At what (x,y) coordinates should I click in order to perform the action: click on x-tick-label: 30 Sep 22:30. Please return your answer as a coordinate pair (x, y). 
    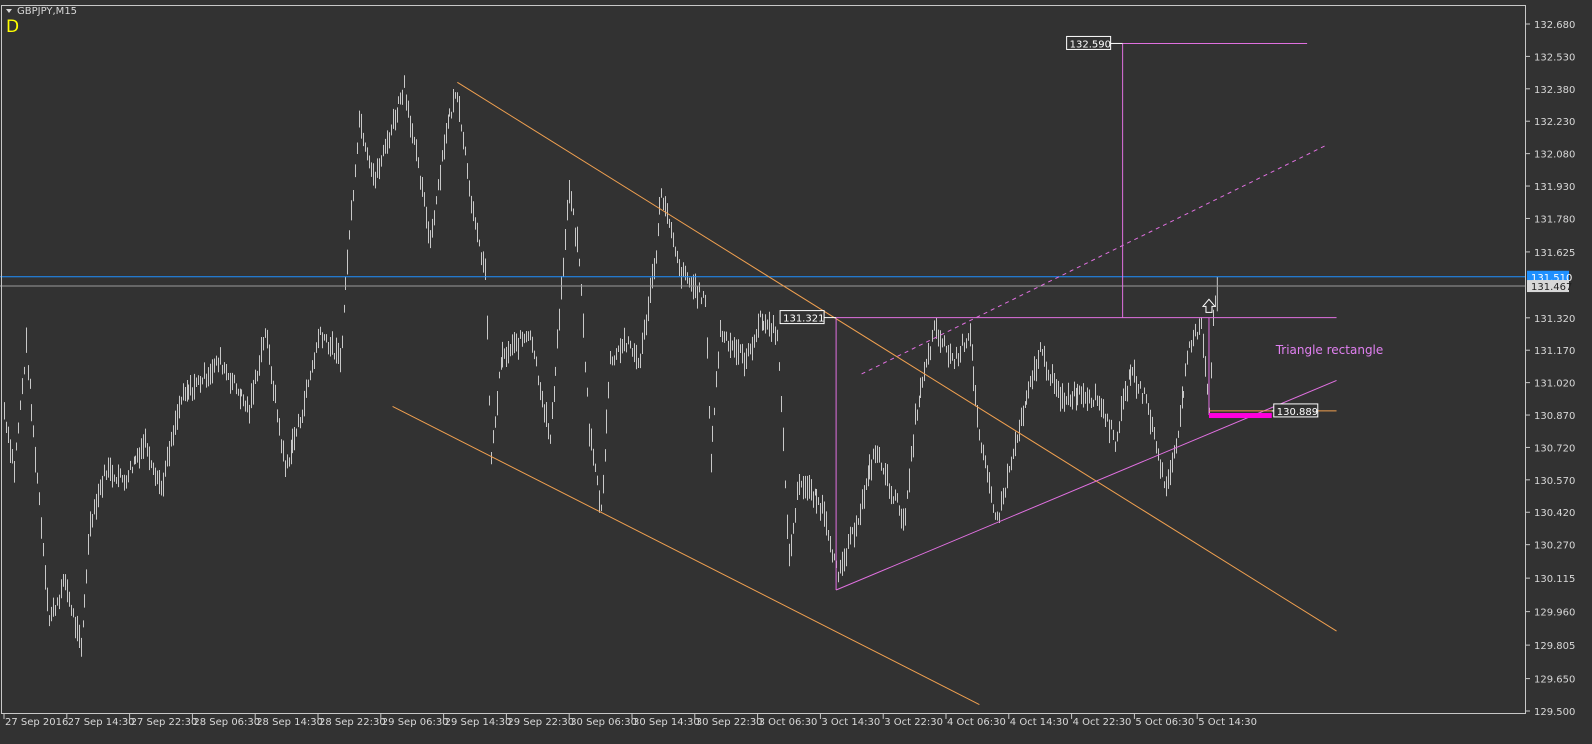
    Looking at the image, I should click on (729, 722).